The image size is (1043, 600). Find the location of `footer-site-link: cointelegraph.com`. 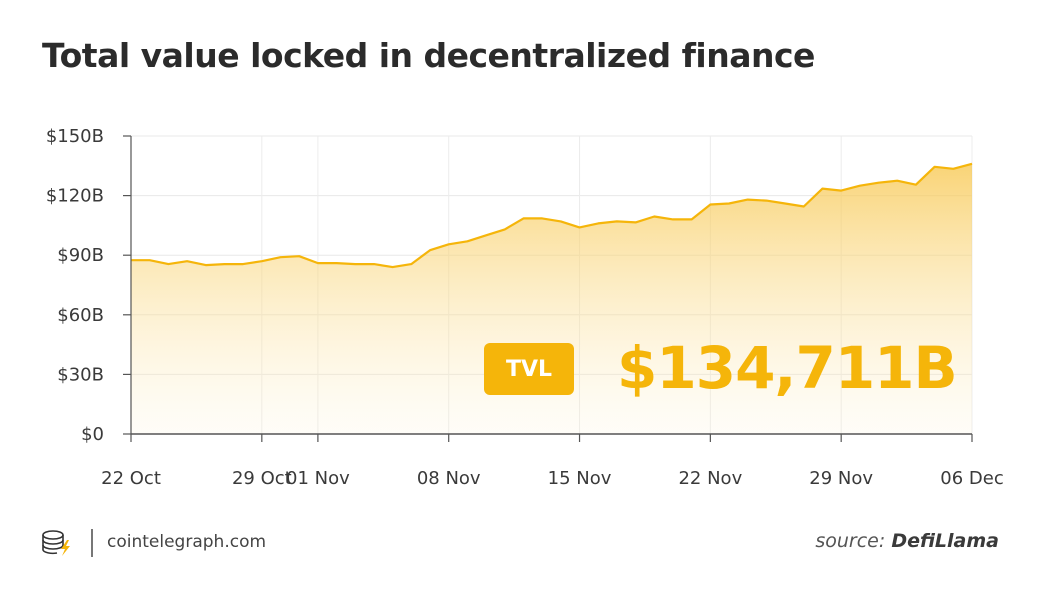

footer-site-link: cointelegraph.com is located at coordinates (187, 542).